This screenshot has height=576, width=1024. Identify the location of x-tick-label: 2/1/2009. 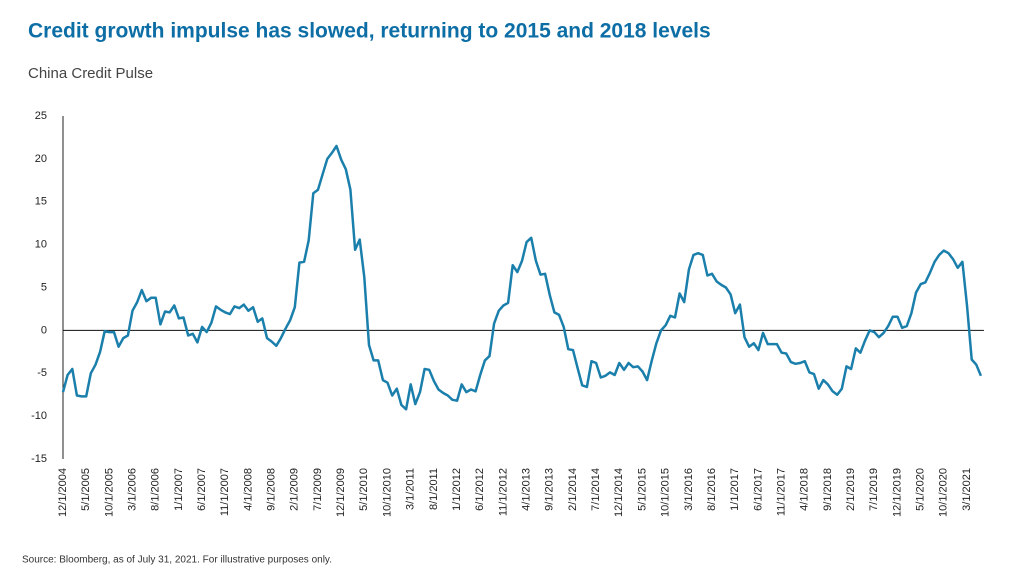
(295, 489).